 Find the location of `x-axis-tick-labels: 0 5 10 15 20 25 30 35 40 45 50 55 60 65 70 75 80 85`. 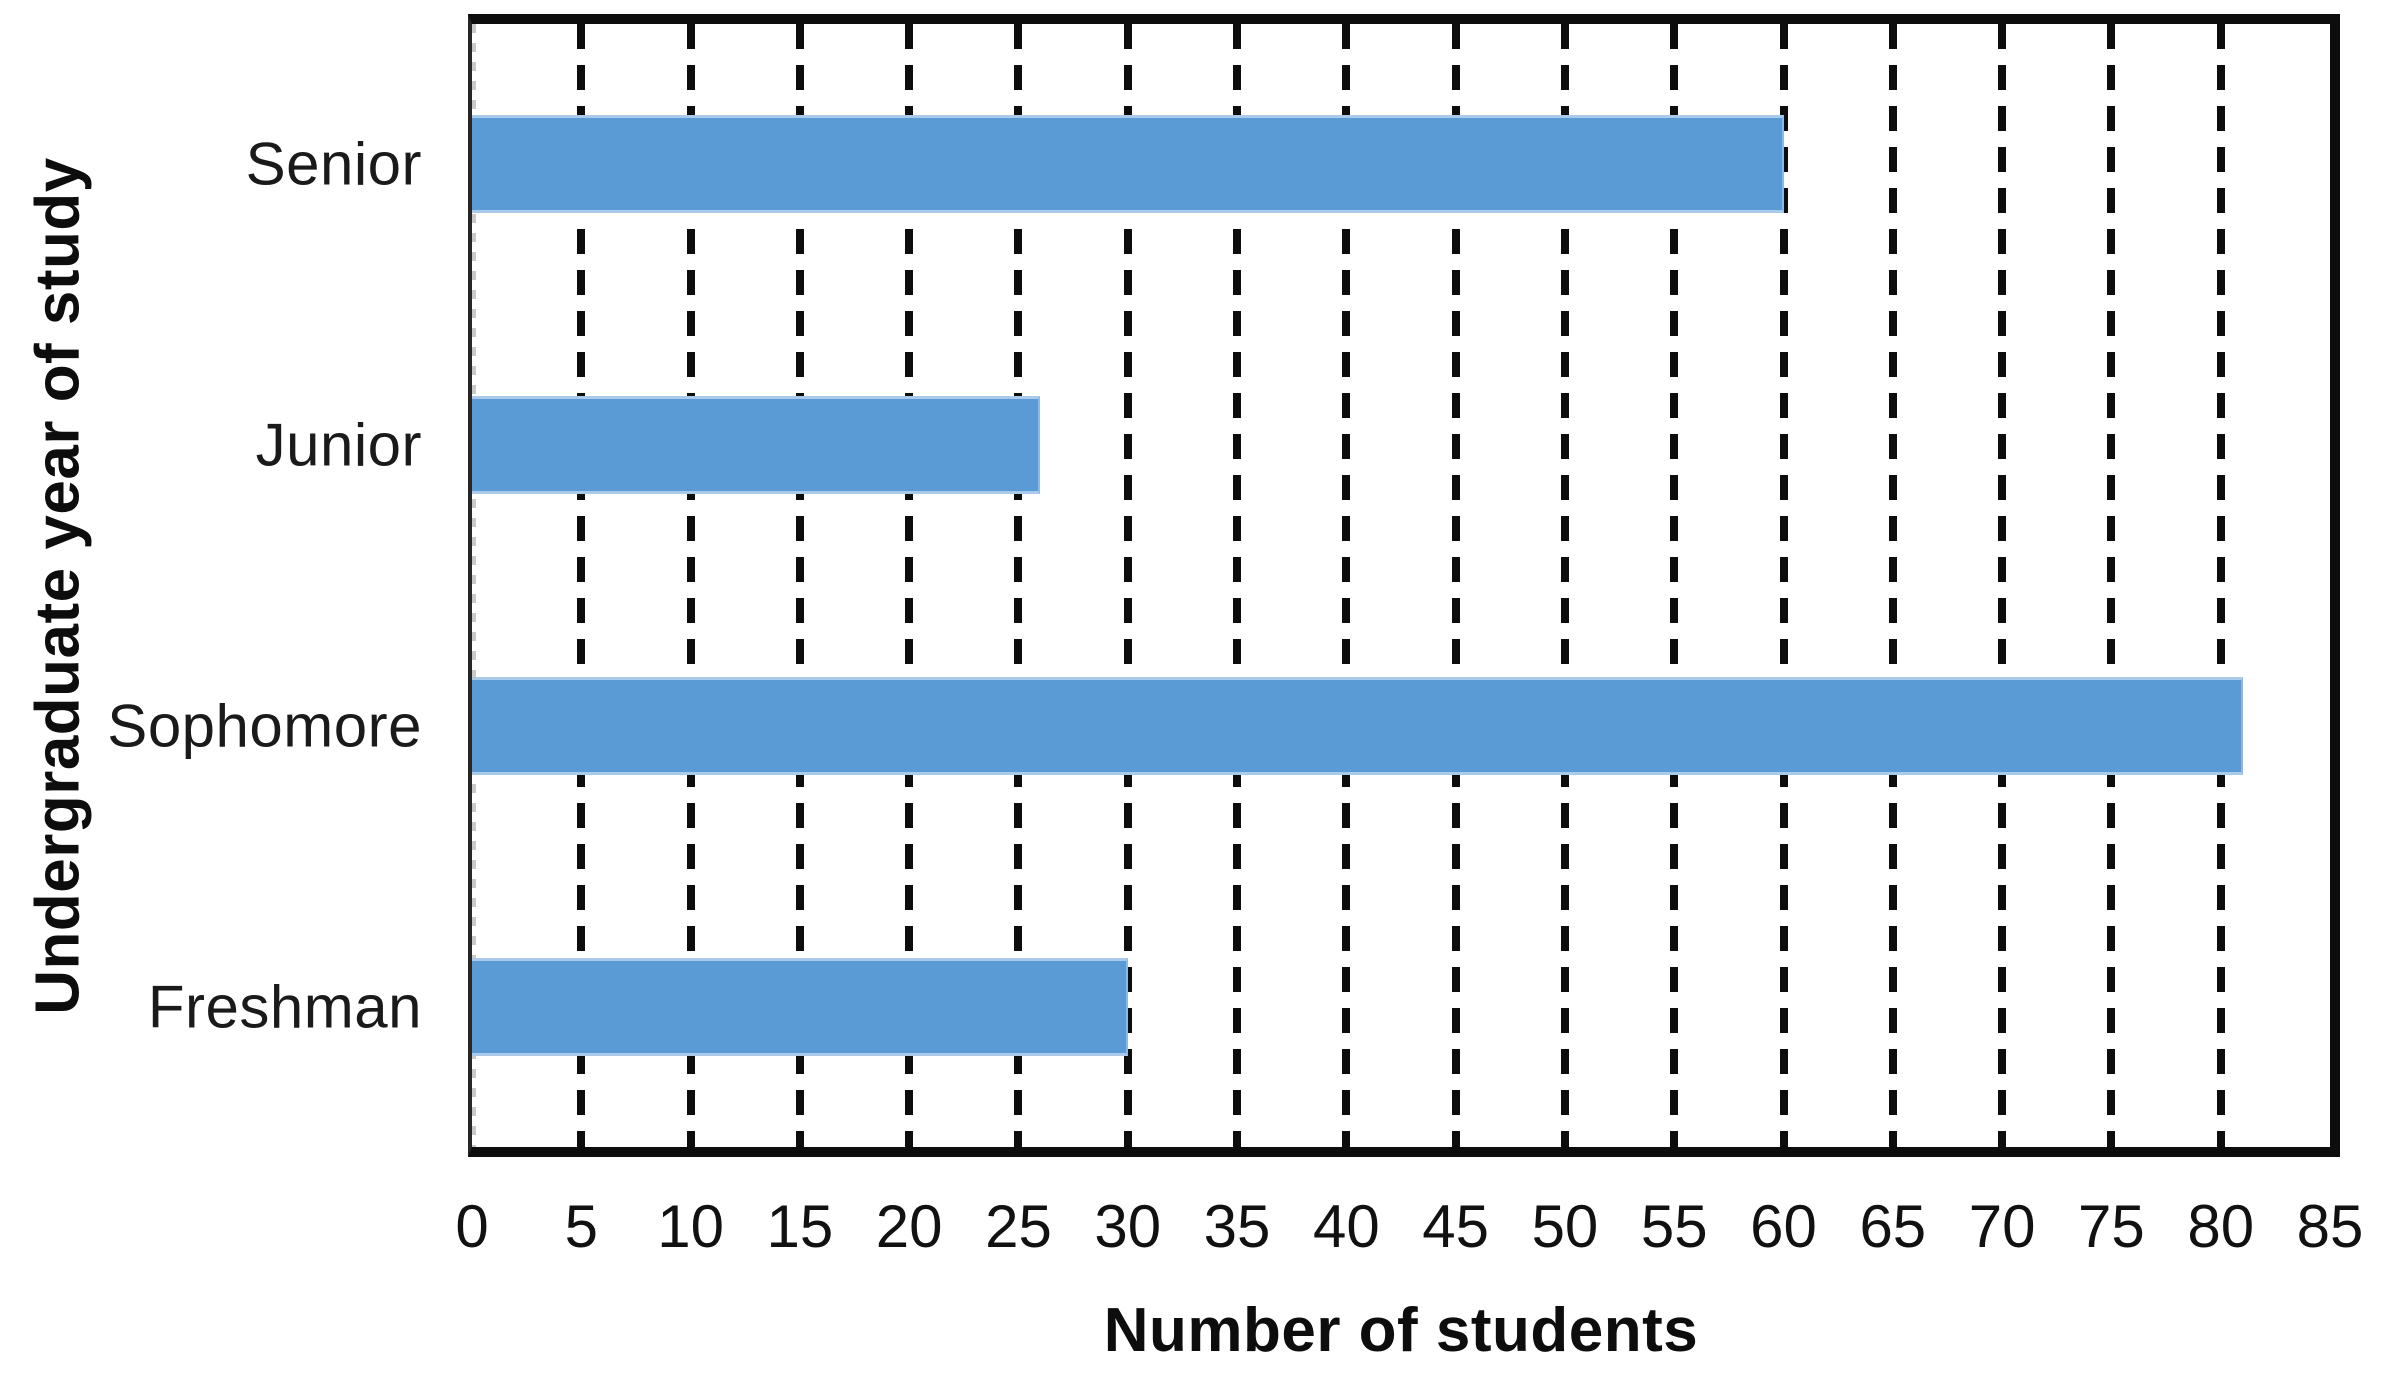

x-axis-tick-labels: 0 5 10 15 20 25 30 35 40 45 50 55 60 65 70 75 80 85 is located at coordinates (1409, 1232).